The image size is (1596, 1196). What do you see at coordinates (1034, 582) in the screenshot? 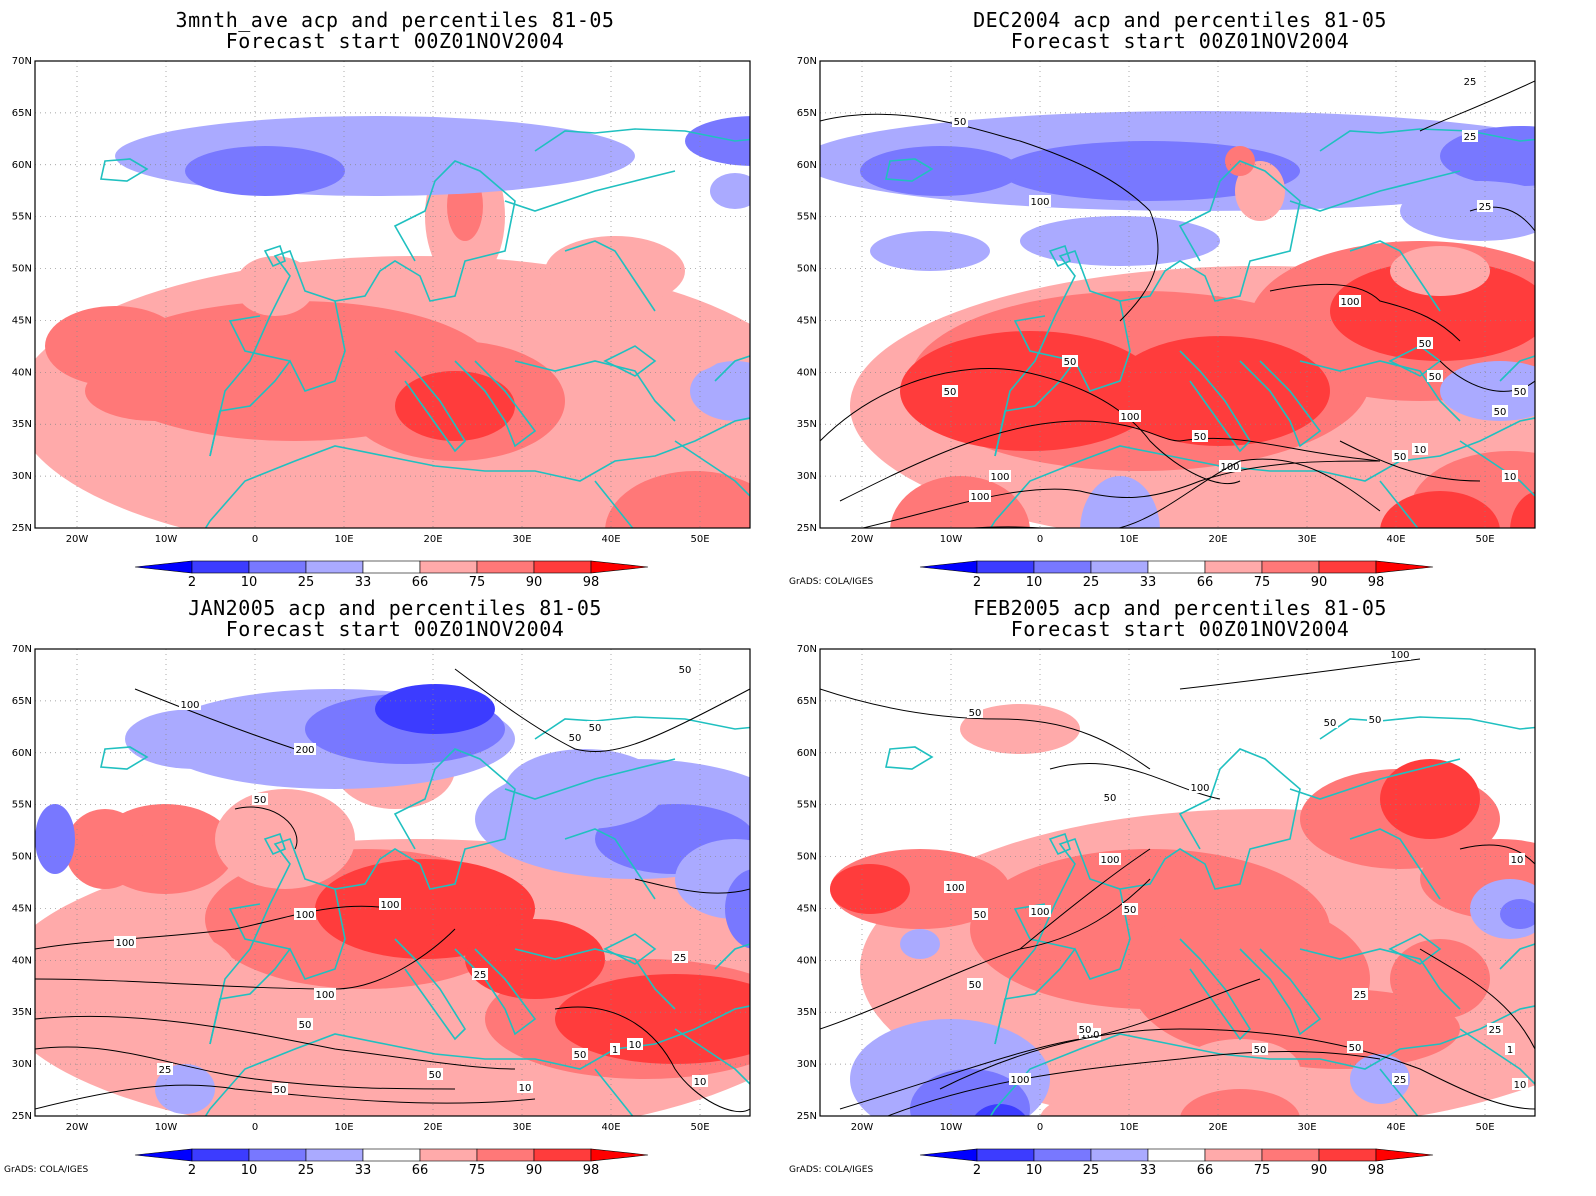
I see `colorbar-label: 10` at bounding box center [1034, 582].